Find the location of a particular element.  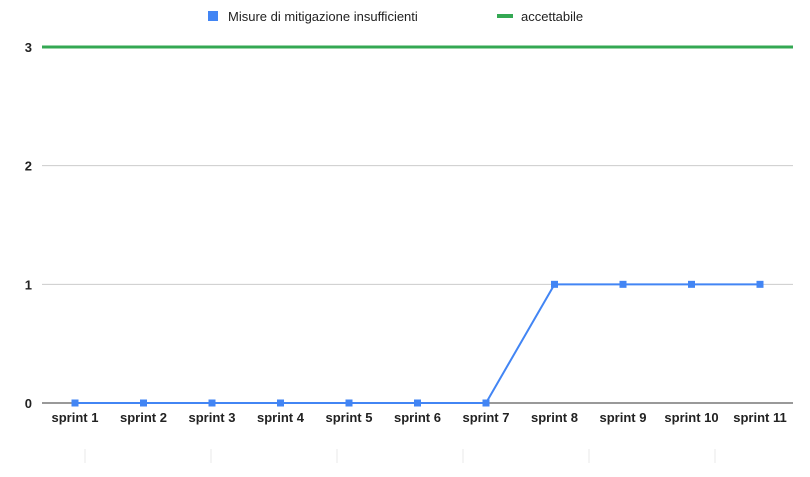

x-tick-label: sprint 9 is located at coordinates (623, 417).